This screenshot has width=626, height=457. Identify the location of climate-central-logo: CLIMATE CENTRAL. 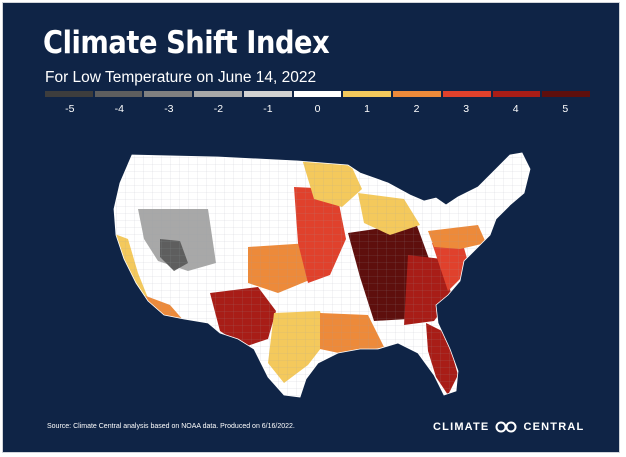
(508, 427).